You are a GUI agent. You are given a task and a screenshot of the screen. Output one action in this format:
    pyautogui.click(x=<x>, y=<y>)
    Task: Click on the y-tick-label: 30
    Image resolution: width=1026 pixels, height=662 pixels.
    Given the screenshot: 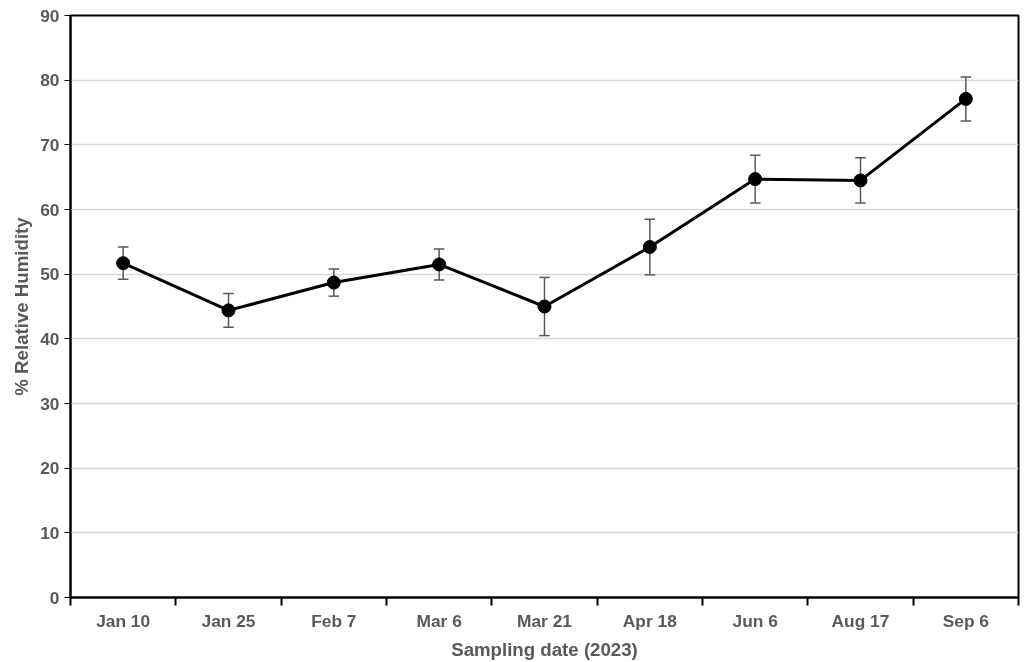 What is the action you would take?
    pyautogui.click(x=50, y=403)
    